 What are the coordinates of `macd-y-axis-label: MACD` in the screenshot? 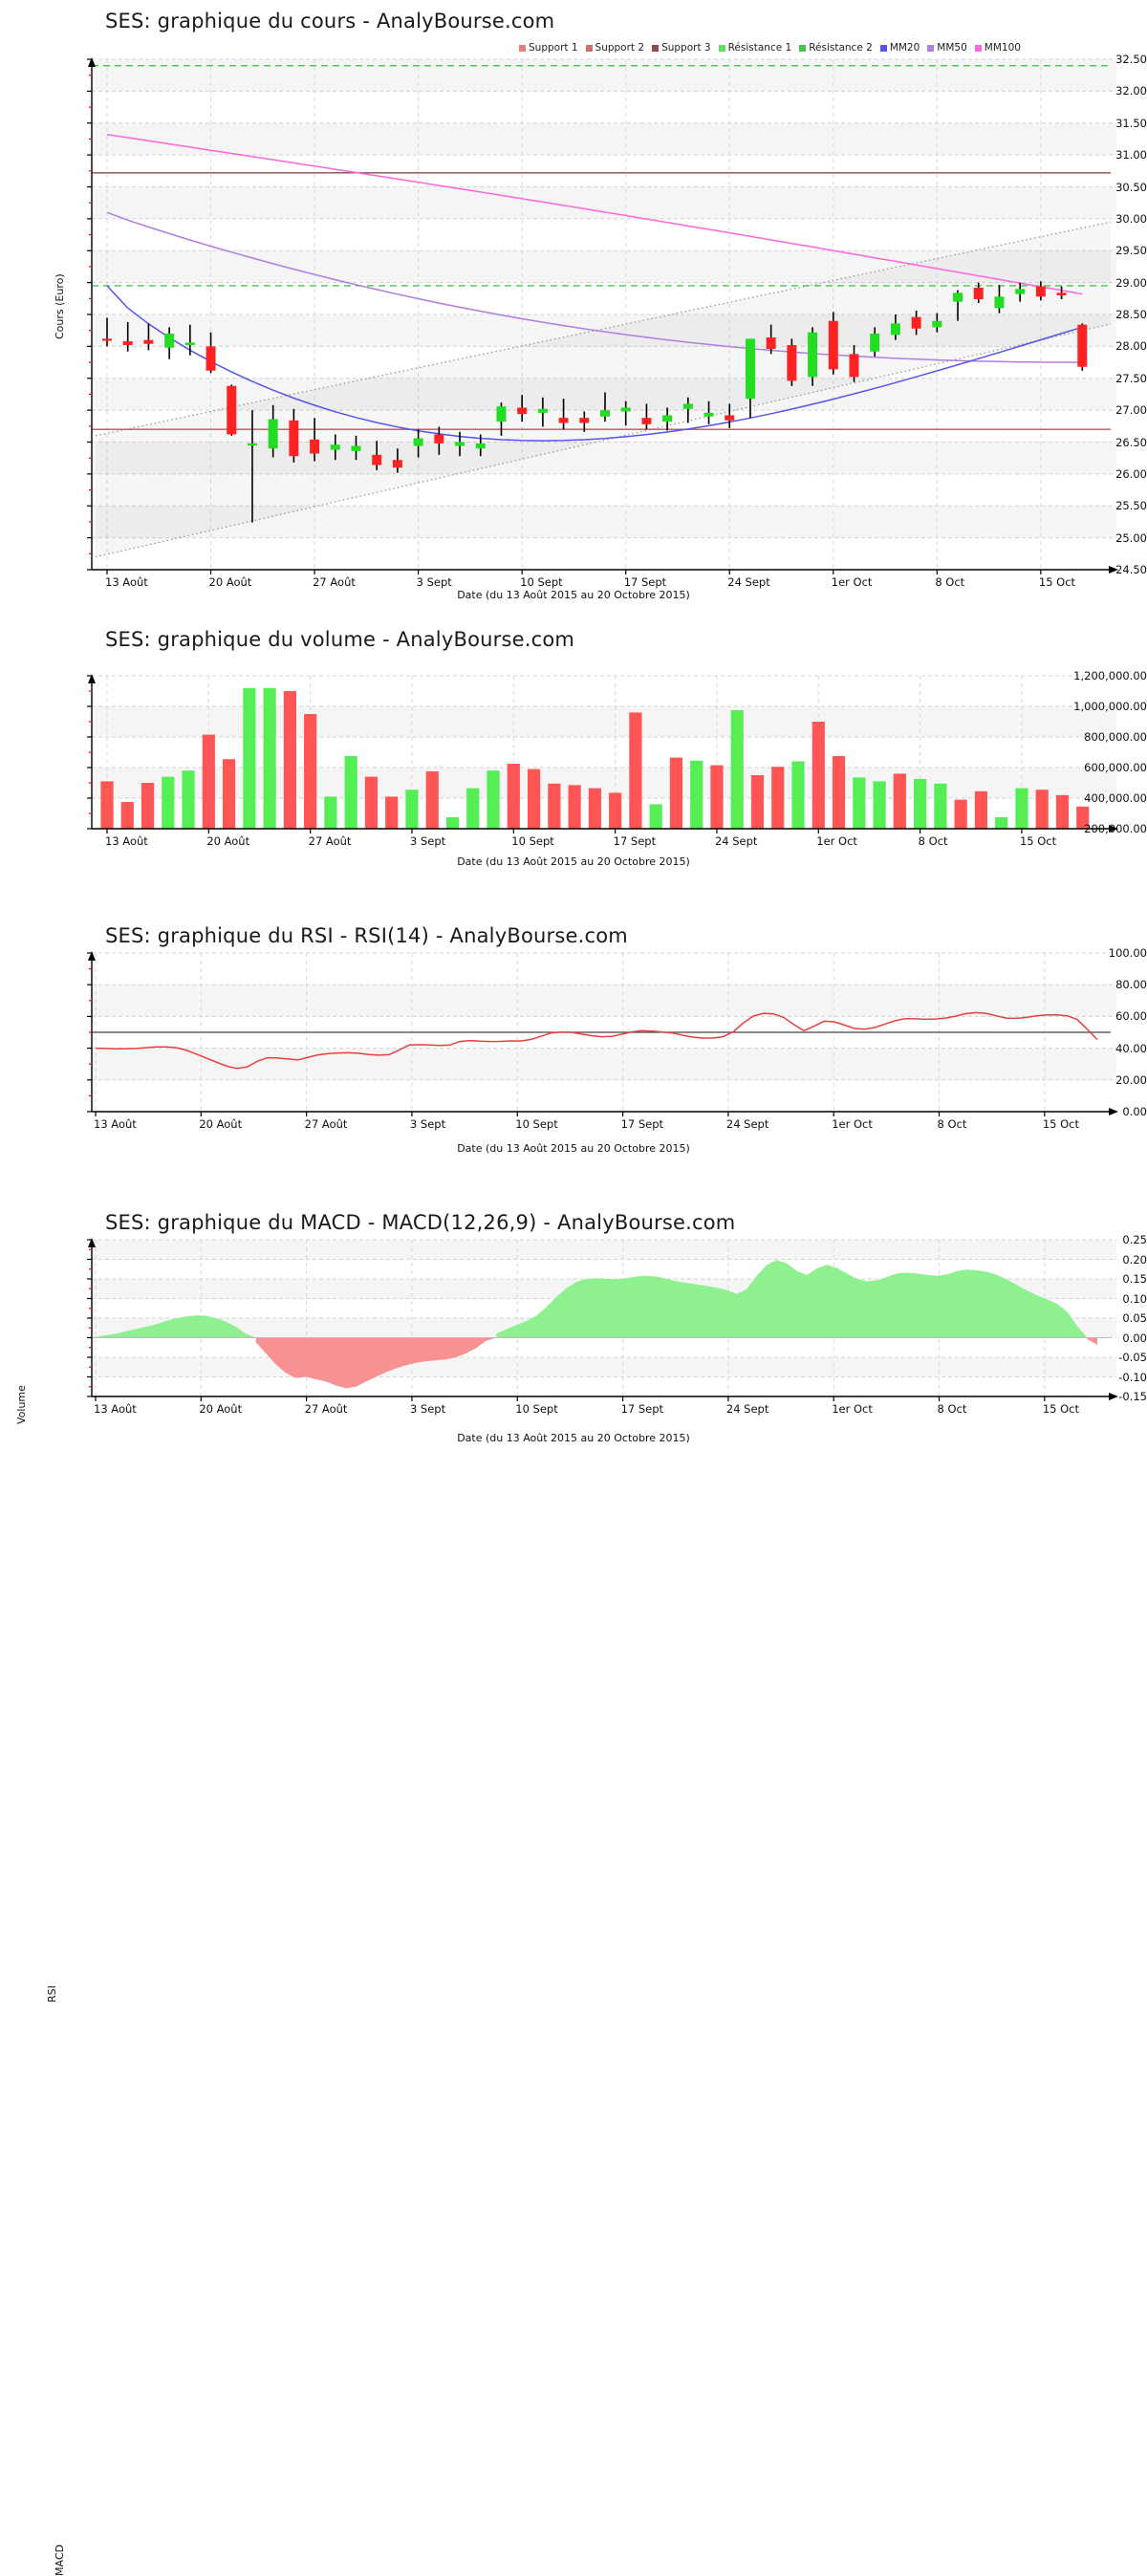 It's located at (60, 2560).